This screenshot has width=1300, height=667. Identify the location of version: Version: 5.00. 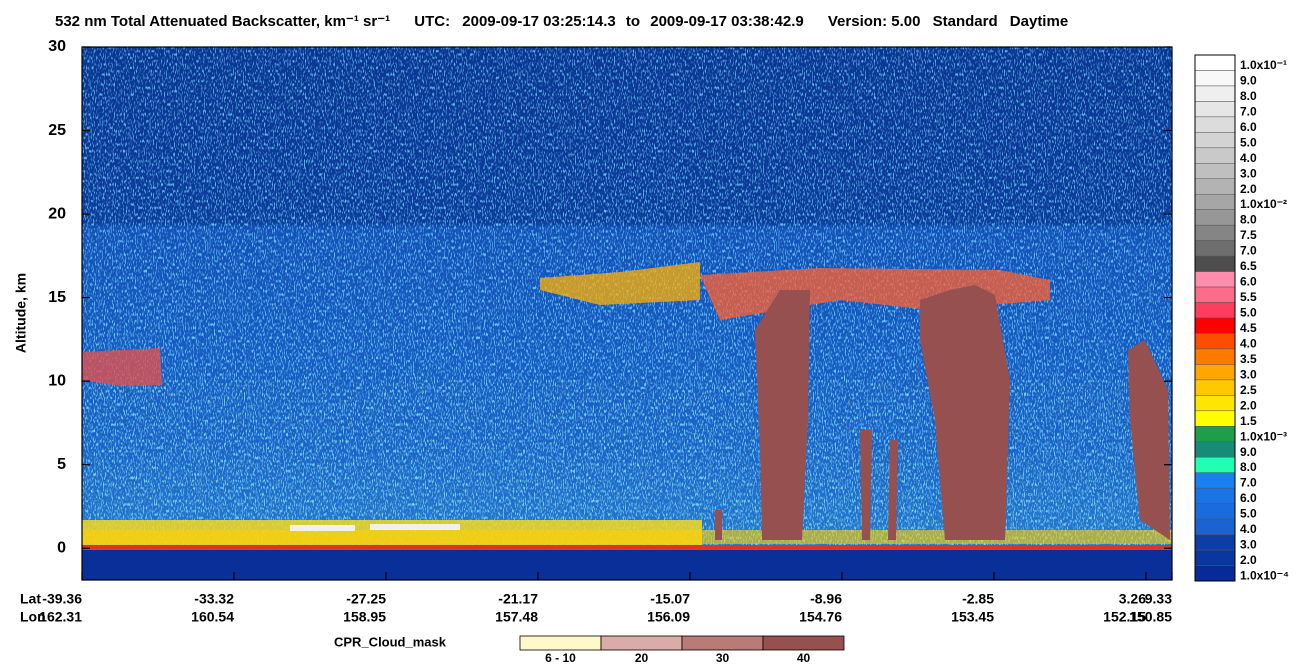
(874, 21).